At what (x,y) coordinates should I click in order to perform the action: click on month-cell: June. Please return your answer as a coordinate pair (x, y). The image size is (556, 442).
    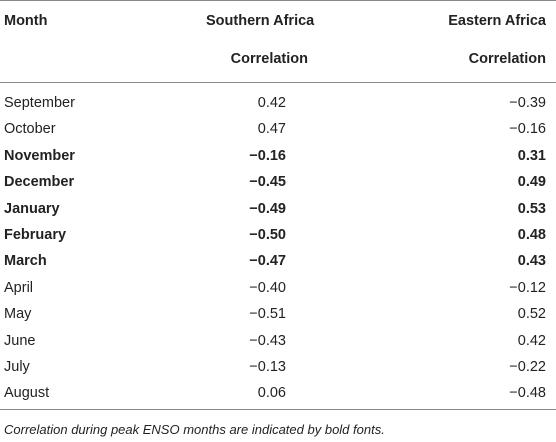
    Looking at the image, I should click on (20, 340).